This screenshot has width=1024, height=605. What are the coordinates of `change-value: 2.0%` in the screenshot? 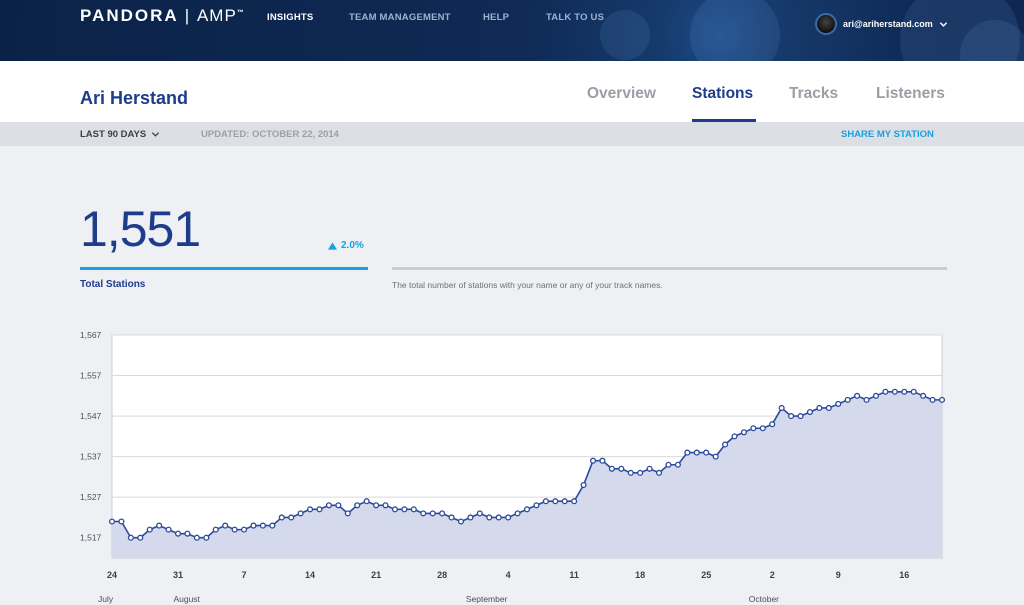 It's located at (352, 245).